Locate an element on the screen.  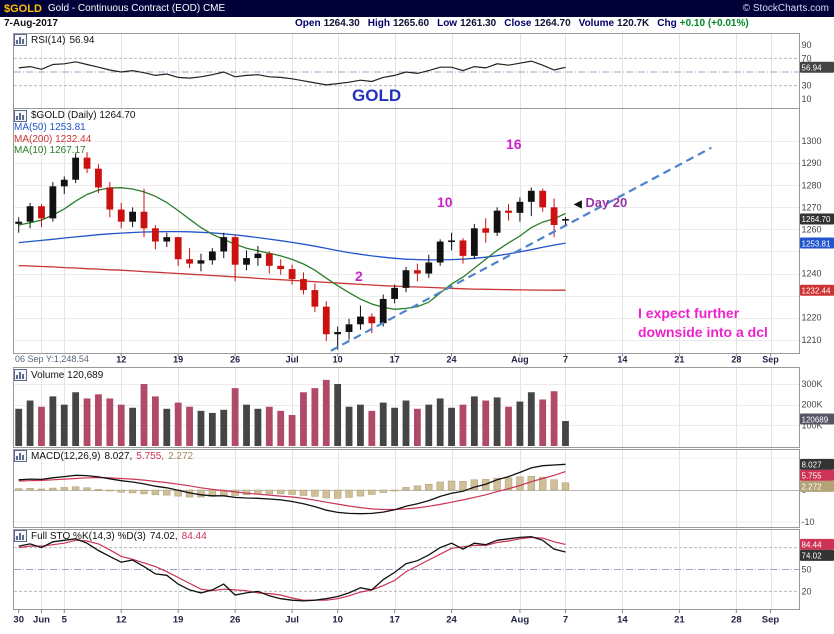
annotation-note: I expect further downside into a dcl is located at coordinates (703, 323).